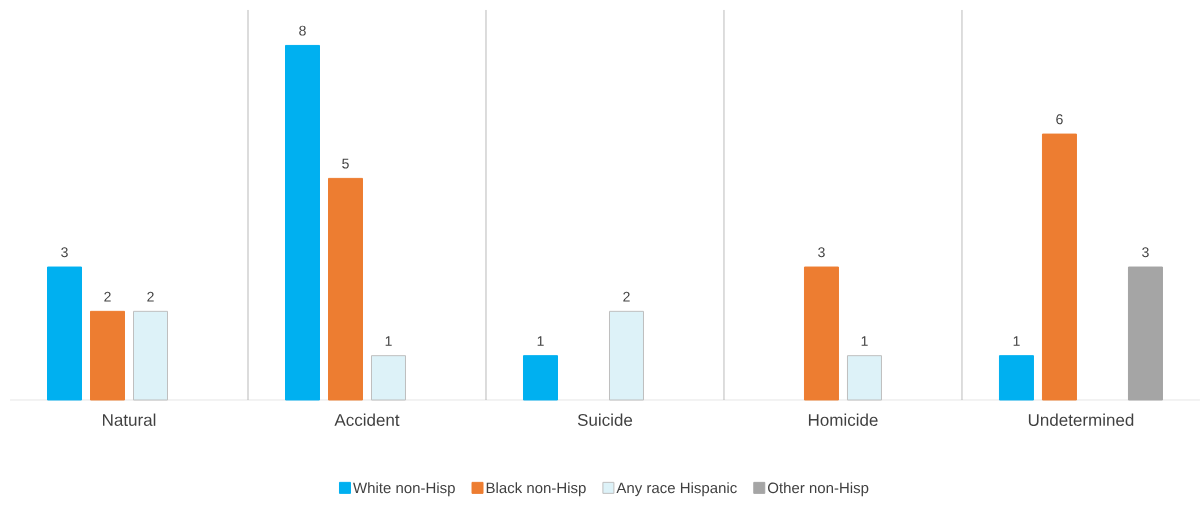  What do you see at coordinates (818, 489) in the screenshot?
I see `legend-label: Other non-Hisp` at bounding box center [818, 489].